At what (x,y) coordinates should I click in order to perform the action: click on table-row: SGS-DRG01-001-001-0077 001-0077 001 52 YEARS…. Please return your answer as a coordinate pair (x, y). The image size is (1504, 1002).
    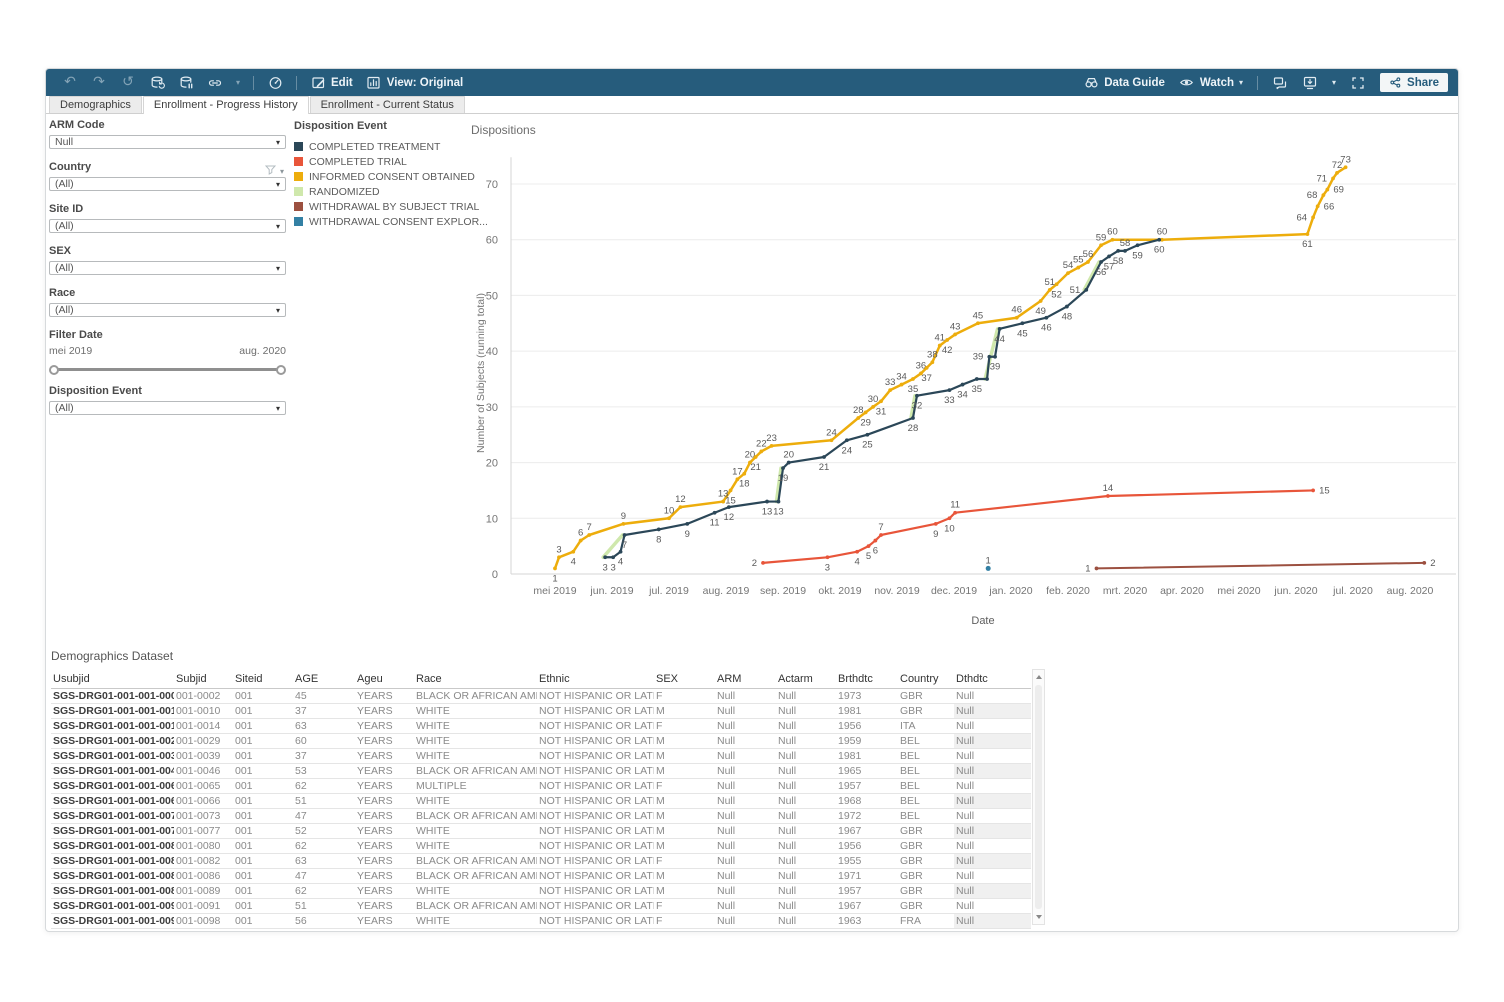
    Looking at the image, I should click on (541, 831).